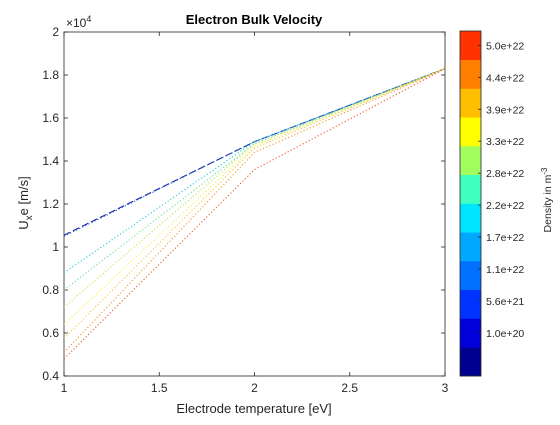 The width and height of the screenshot is (560, 425). Describe the element at coordinates (505, 46) in the screenshot. I see `colorbar-tick-label: 5.0e+22` at that location.